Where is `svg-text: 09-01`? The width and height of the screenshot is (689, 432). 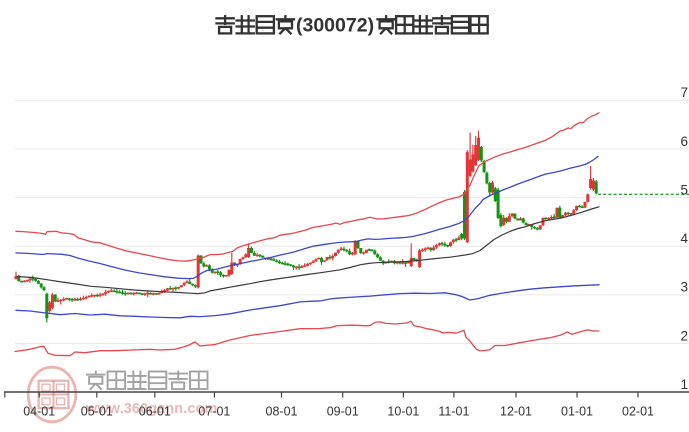
svg-text: 09-01 is located at coordinates (343, 412).